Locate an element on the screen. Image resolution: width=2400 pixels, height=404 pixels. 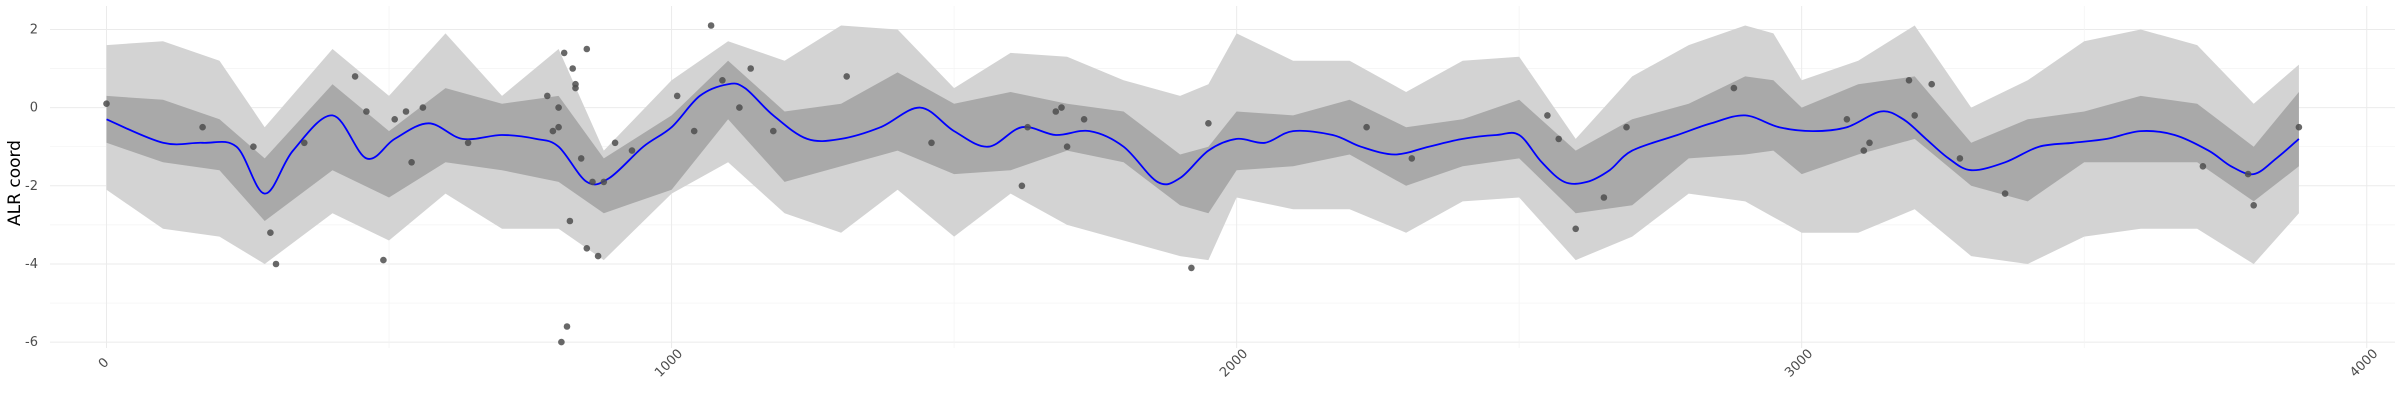
y-tick-label: -2 is located at coordinates (31, 186).